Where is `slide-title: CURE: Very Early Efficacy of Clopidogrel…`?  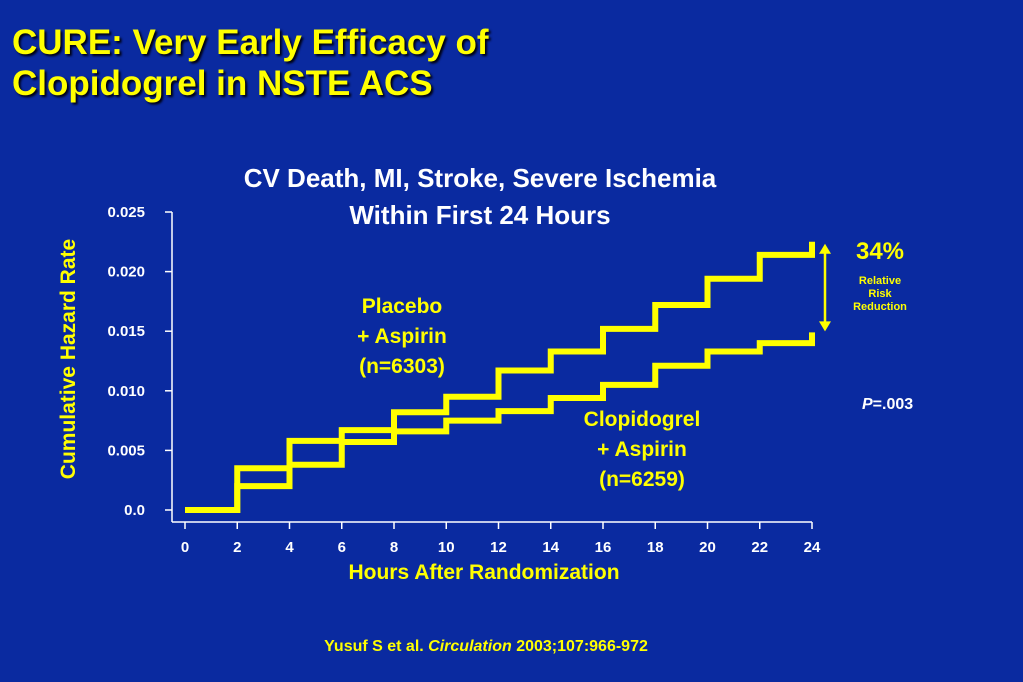
slide-title: CURE: Very Early Efficacy of Clopidogrel… is located at coordinates (250, 63).